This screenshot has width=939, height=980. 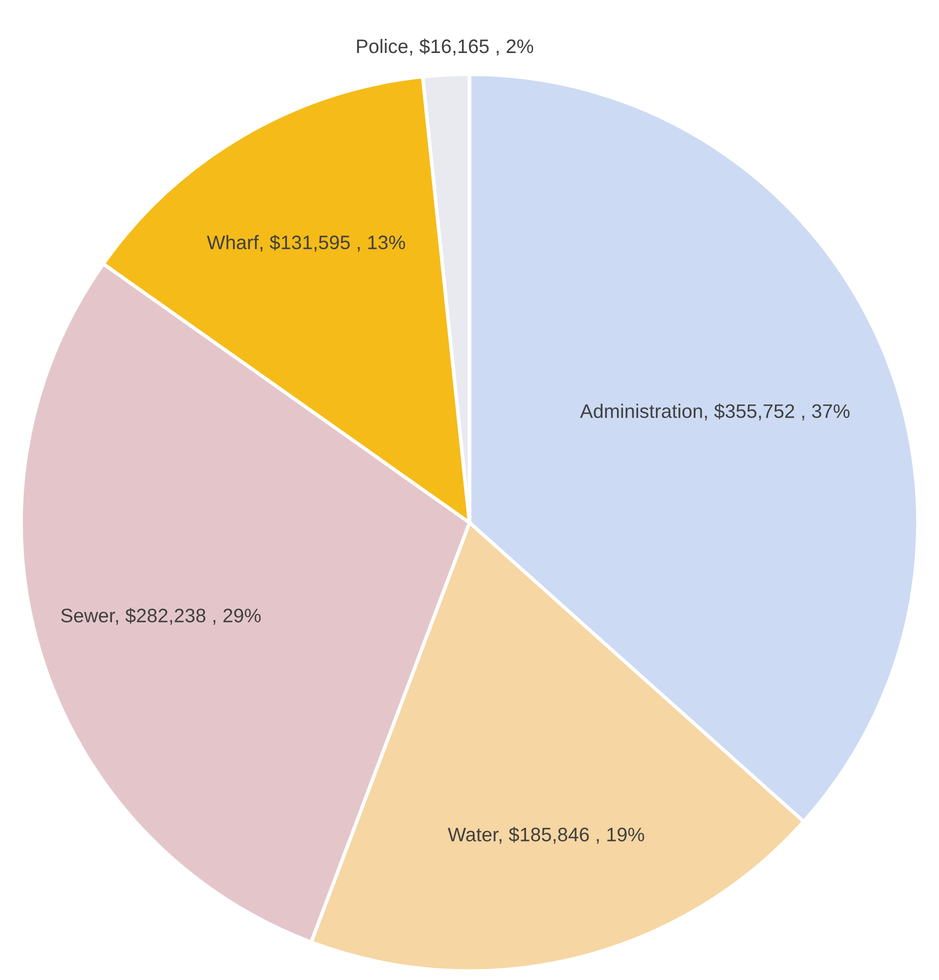 What do you see at coordinates (161, 616) in the screenshot?
I see `slice-label: Sewer, $282,238 , 29%` at bounding box center [161, 616].